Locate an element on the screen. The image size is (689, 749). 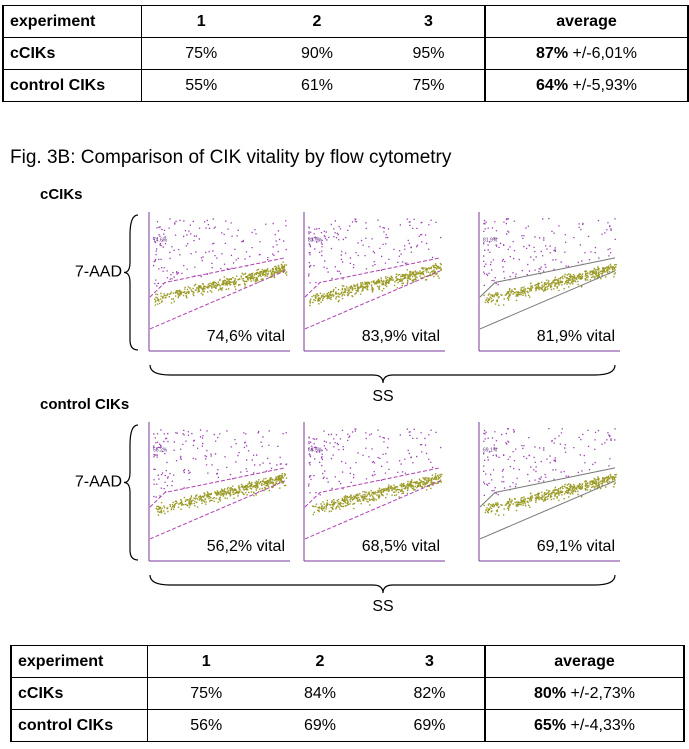
vital-label: 68,5% vital is located at coordinates (401, 546).